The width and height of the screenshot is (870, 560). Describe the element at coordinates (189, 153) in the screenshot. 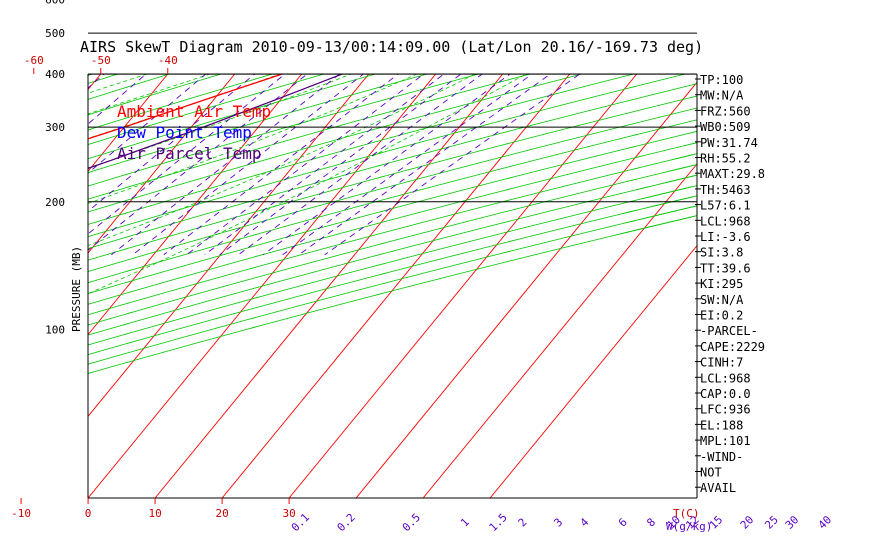

I see `legend-parcel-label: Air Parcel Temp` at that location.